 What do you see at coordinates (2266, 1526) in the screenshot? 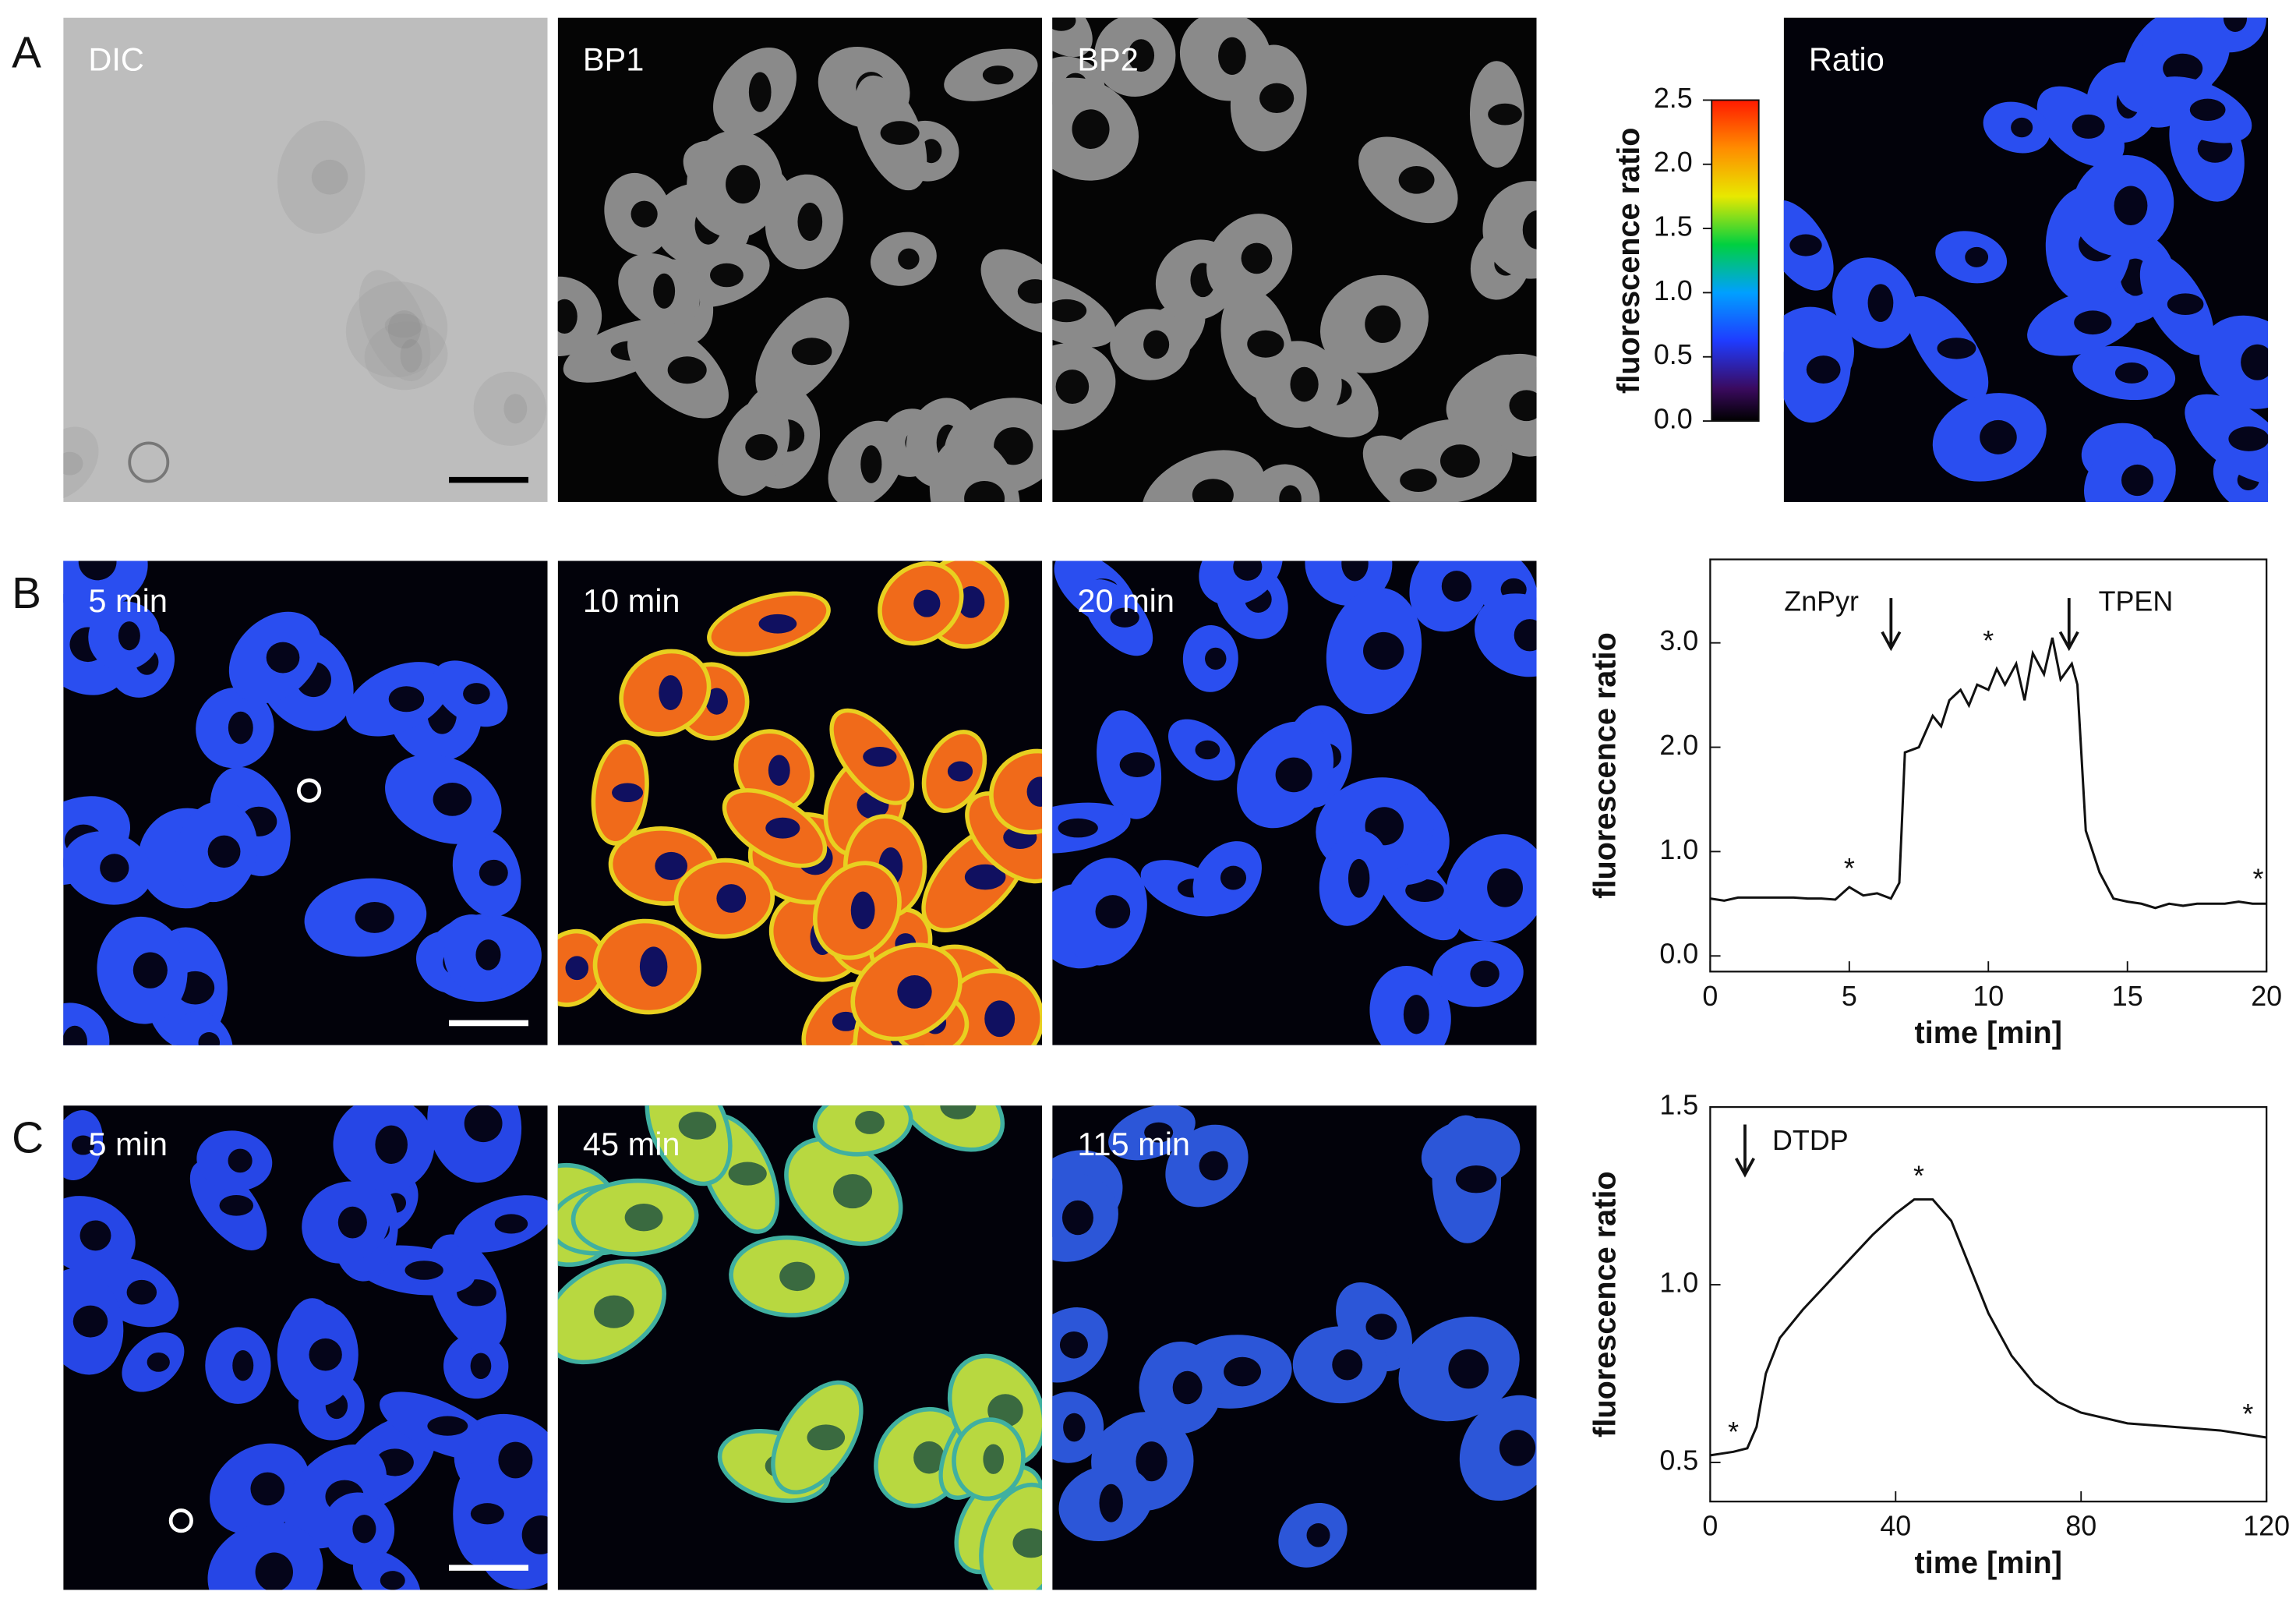
I see `x-tick-label: 120` at bounding box center [2266, 1526].